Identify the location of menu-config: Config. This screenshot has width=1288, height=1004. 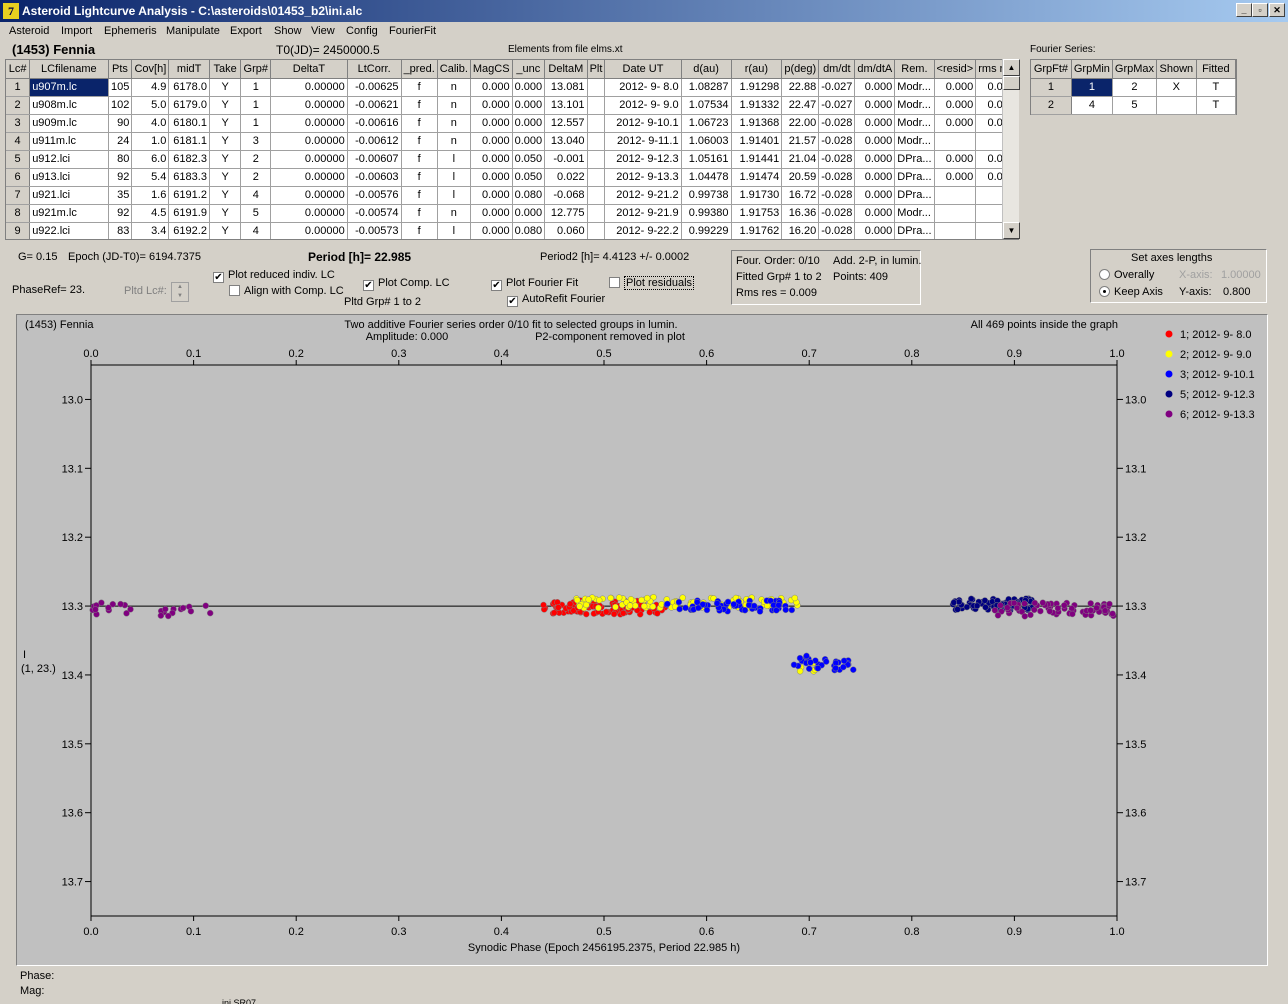
(362, 31).